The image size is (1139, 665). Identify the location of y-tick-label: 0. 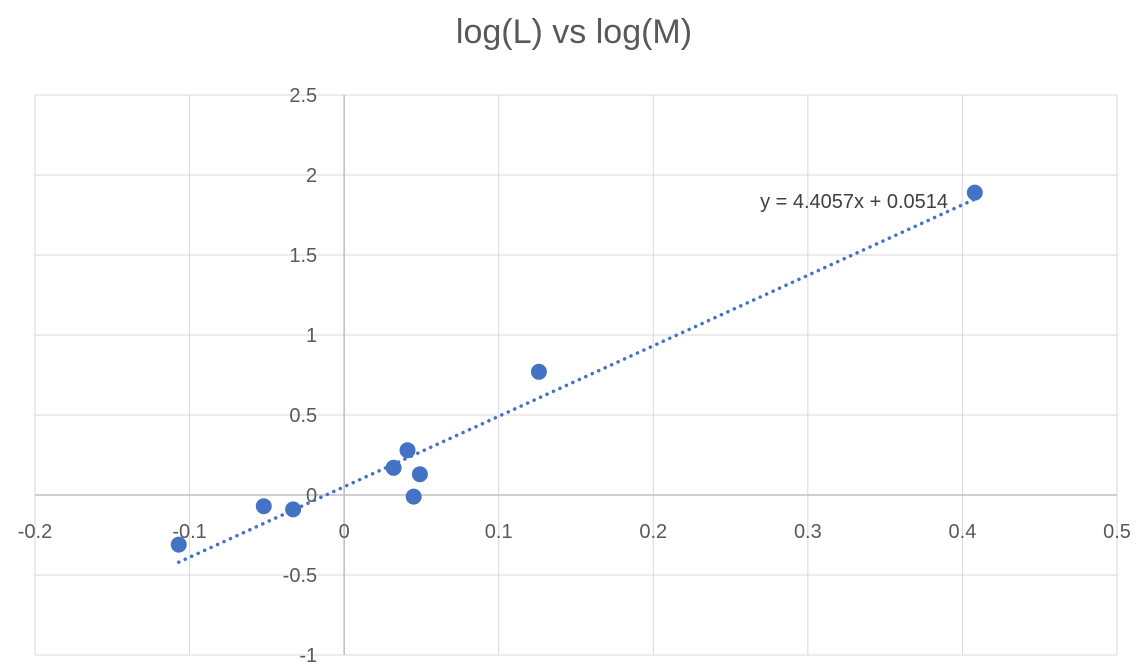
(311, 496).